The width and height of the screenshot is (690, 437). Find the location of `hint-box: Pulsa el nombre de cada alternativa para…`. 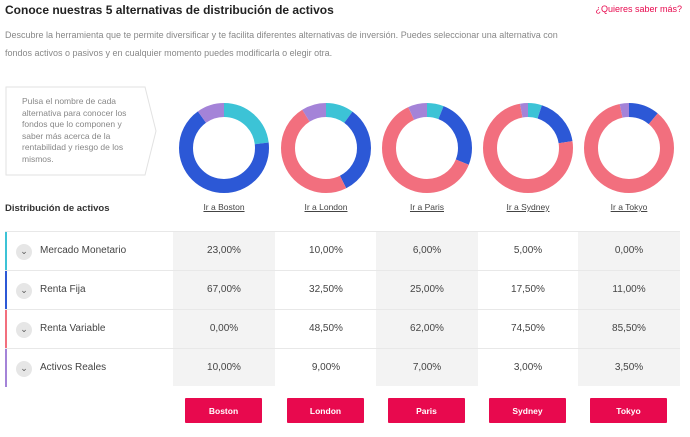

hint-box: Pulsa el nombre de cada alternativa para… is located at coordinates (81, 131).